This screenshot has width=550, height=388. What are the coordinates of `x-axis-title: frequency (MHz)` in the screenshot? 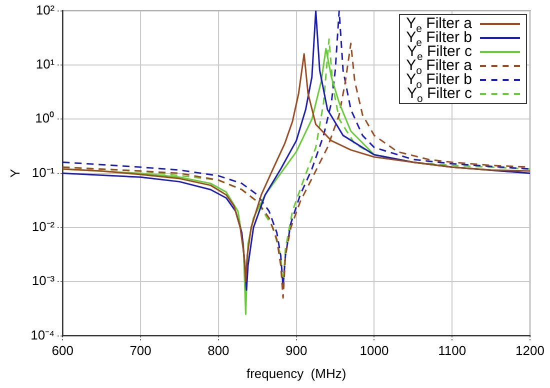 It's located at (296, 373).